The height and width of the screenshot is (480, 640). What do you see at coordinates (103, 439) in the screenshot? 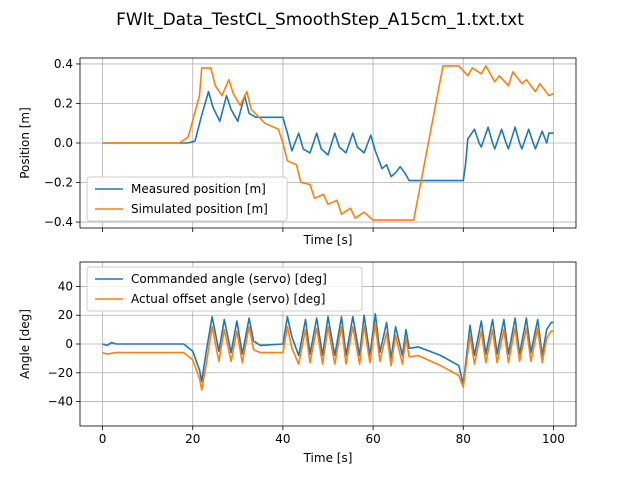
I see `angle-xtick-label-0: 0` at bounding box center [103, 439].